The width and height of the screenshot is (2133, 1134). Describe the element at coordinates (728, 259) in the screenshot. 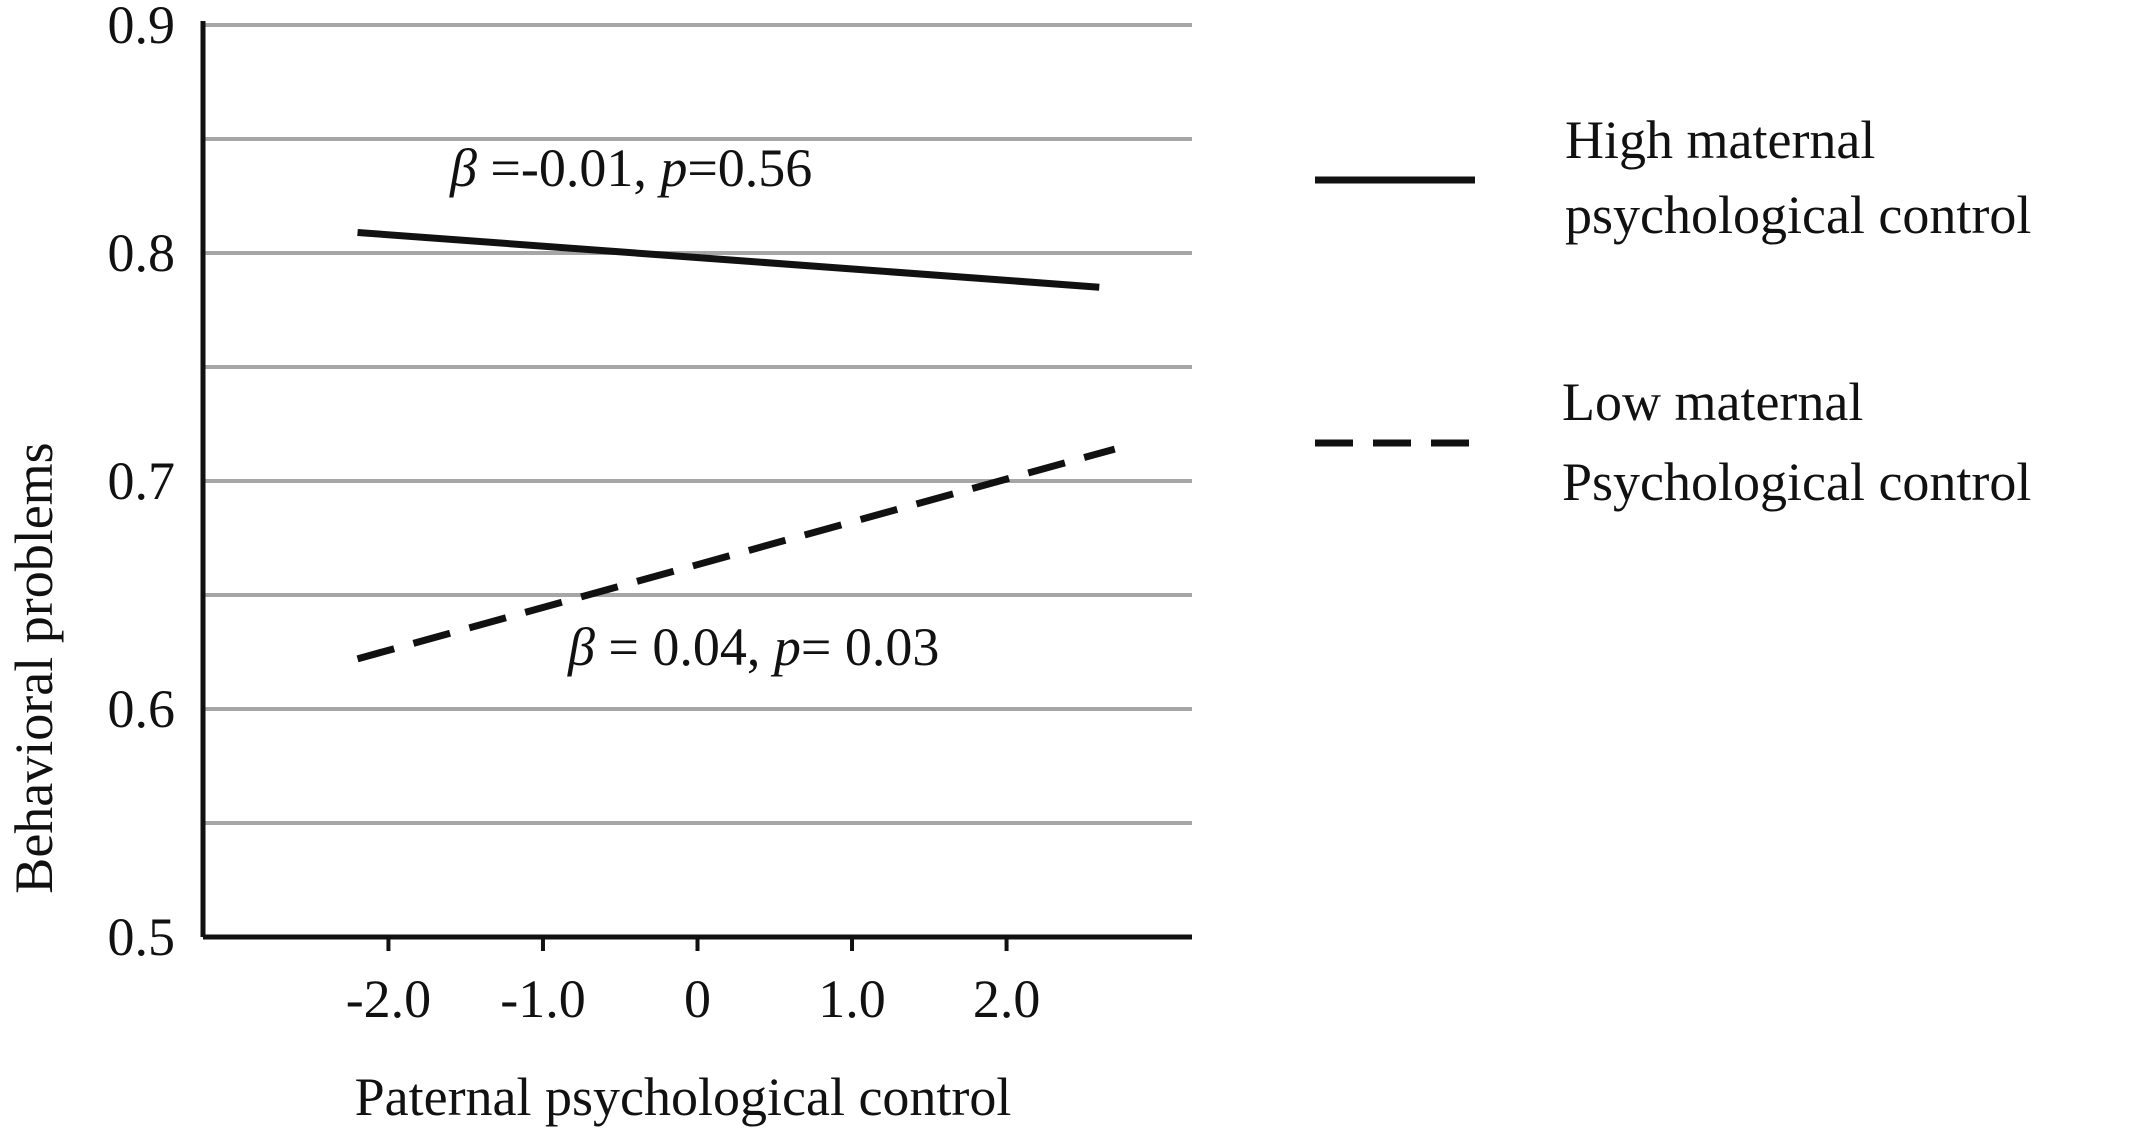

I see `series-line-high-maternal` at that location.